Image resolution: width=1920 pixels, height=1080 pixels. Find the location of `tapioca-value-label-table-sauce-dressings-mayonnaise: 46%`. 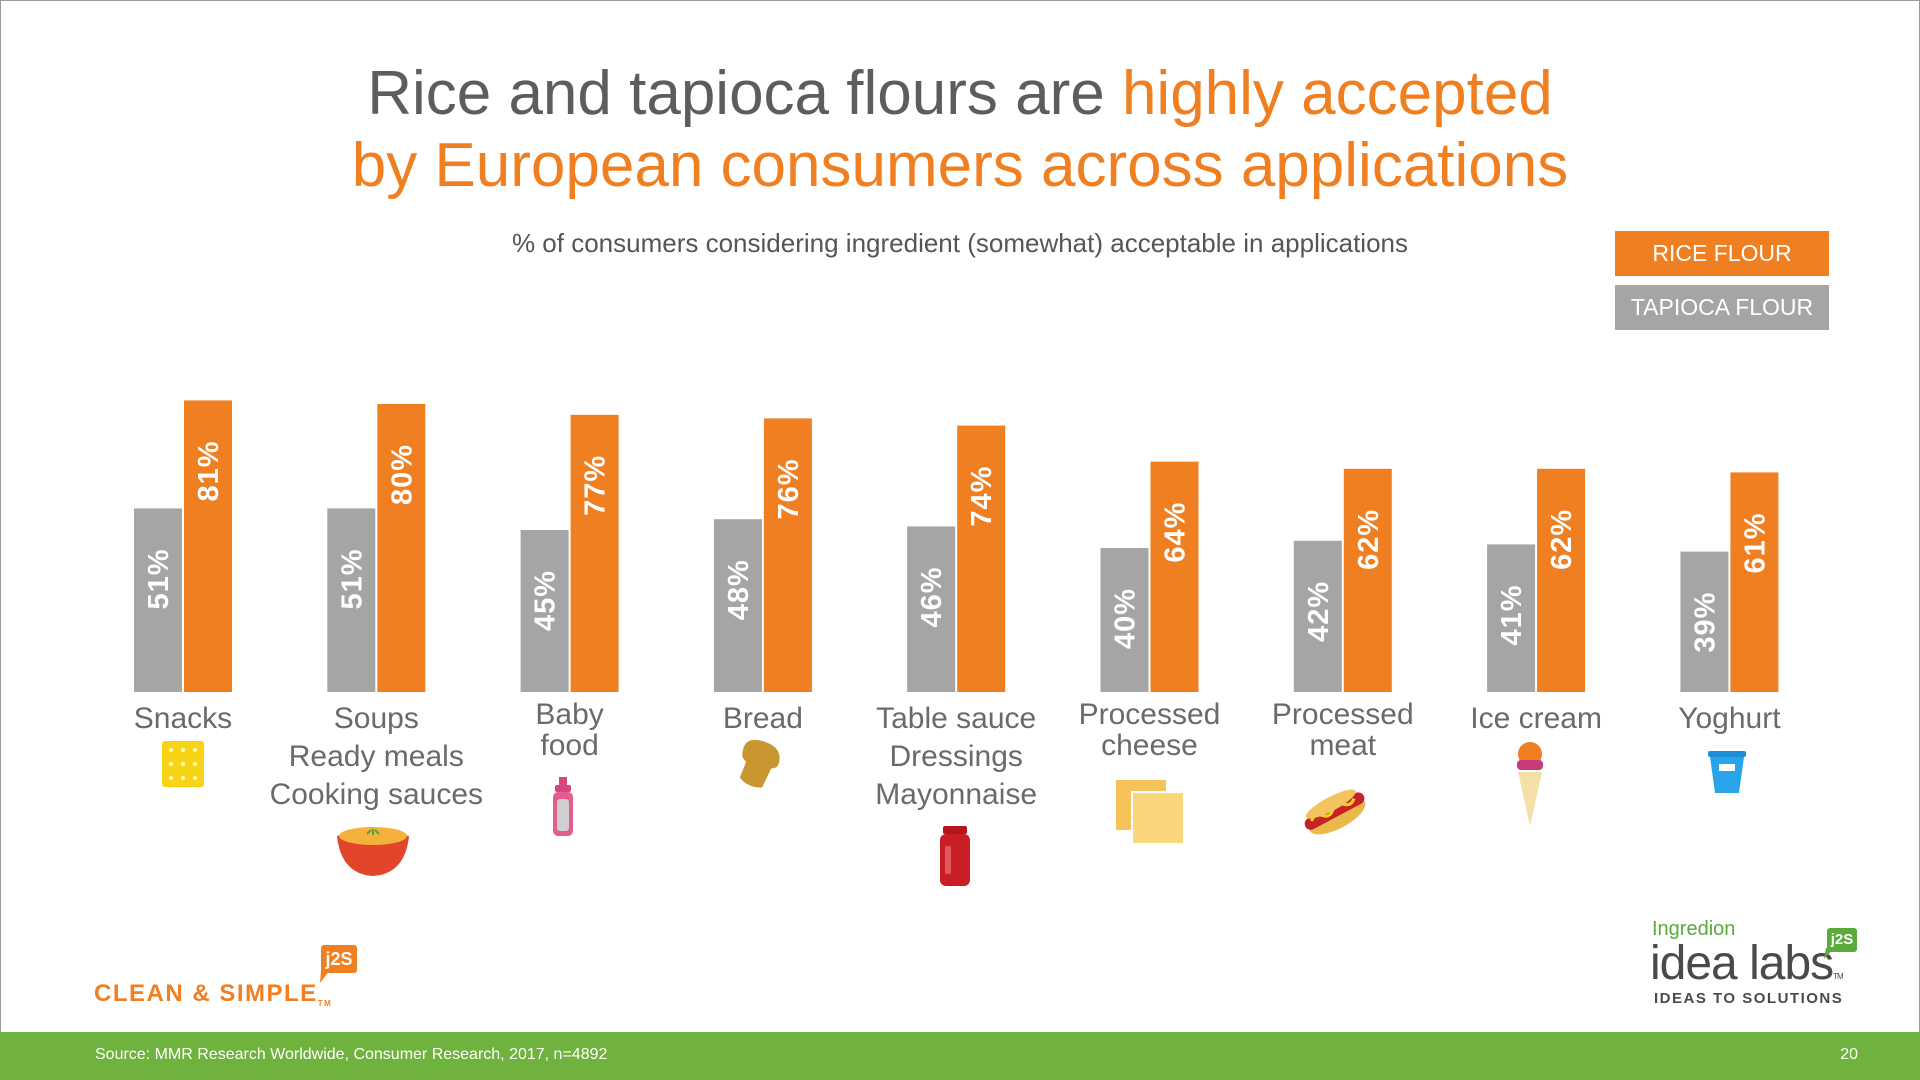

tapioca-value-label-table-sauce-dressings-mayonnaise: 46% is located at coordinates (932, 596).